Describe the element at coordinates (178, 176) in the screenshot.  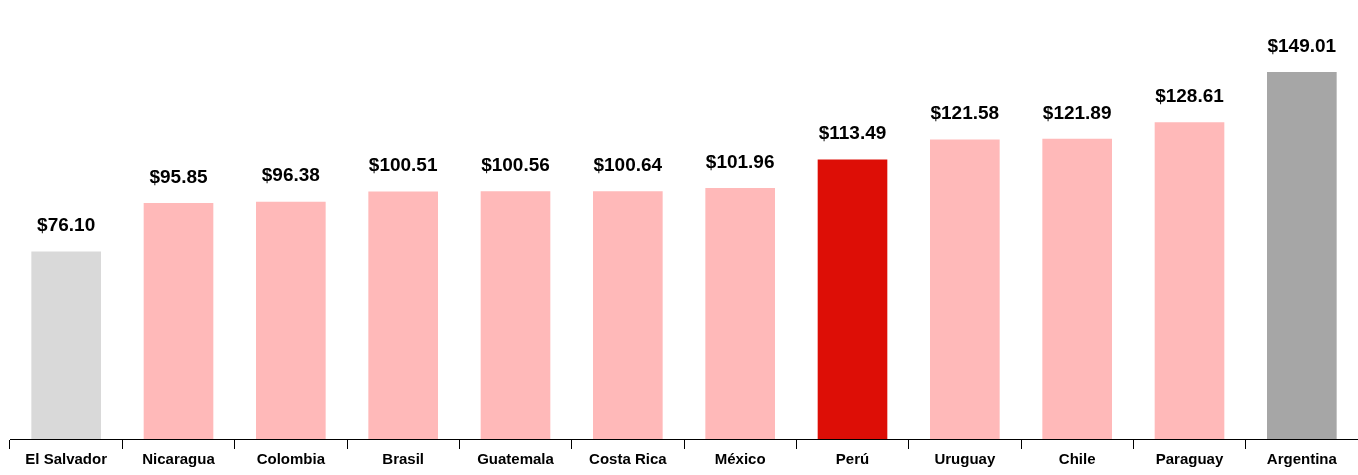
I see `data-label: $95.85` at that location.